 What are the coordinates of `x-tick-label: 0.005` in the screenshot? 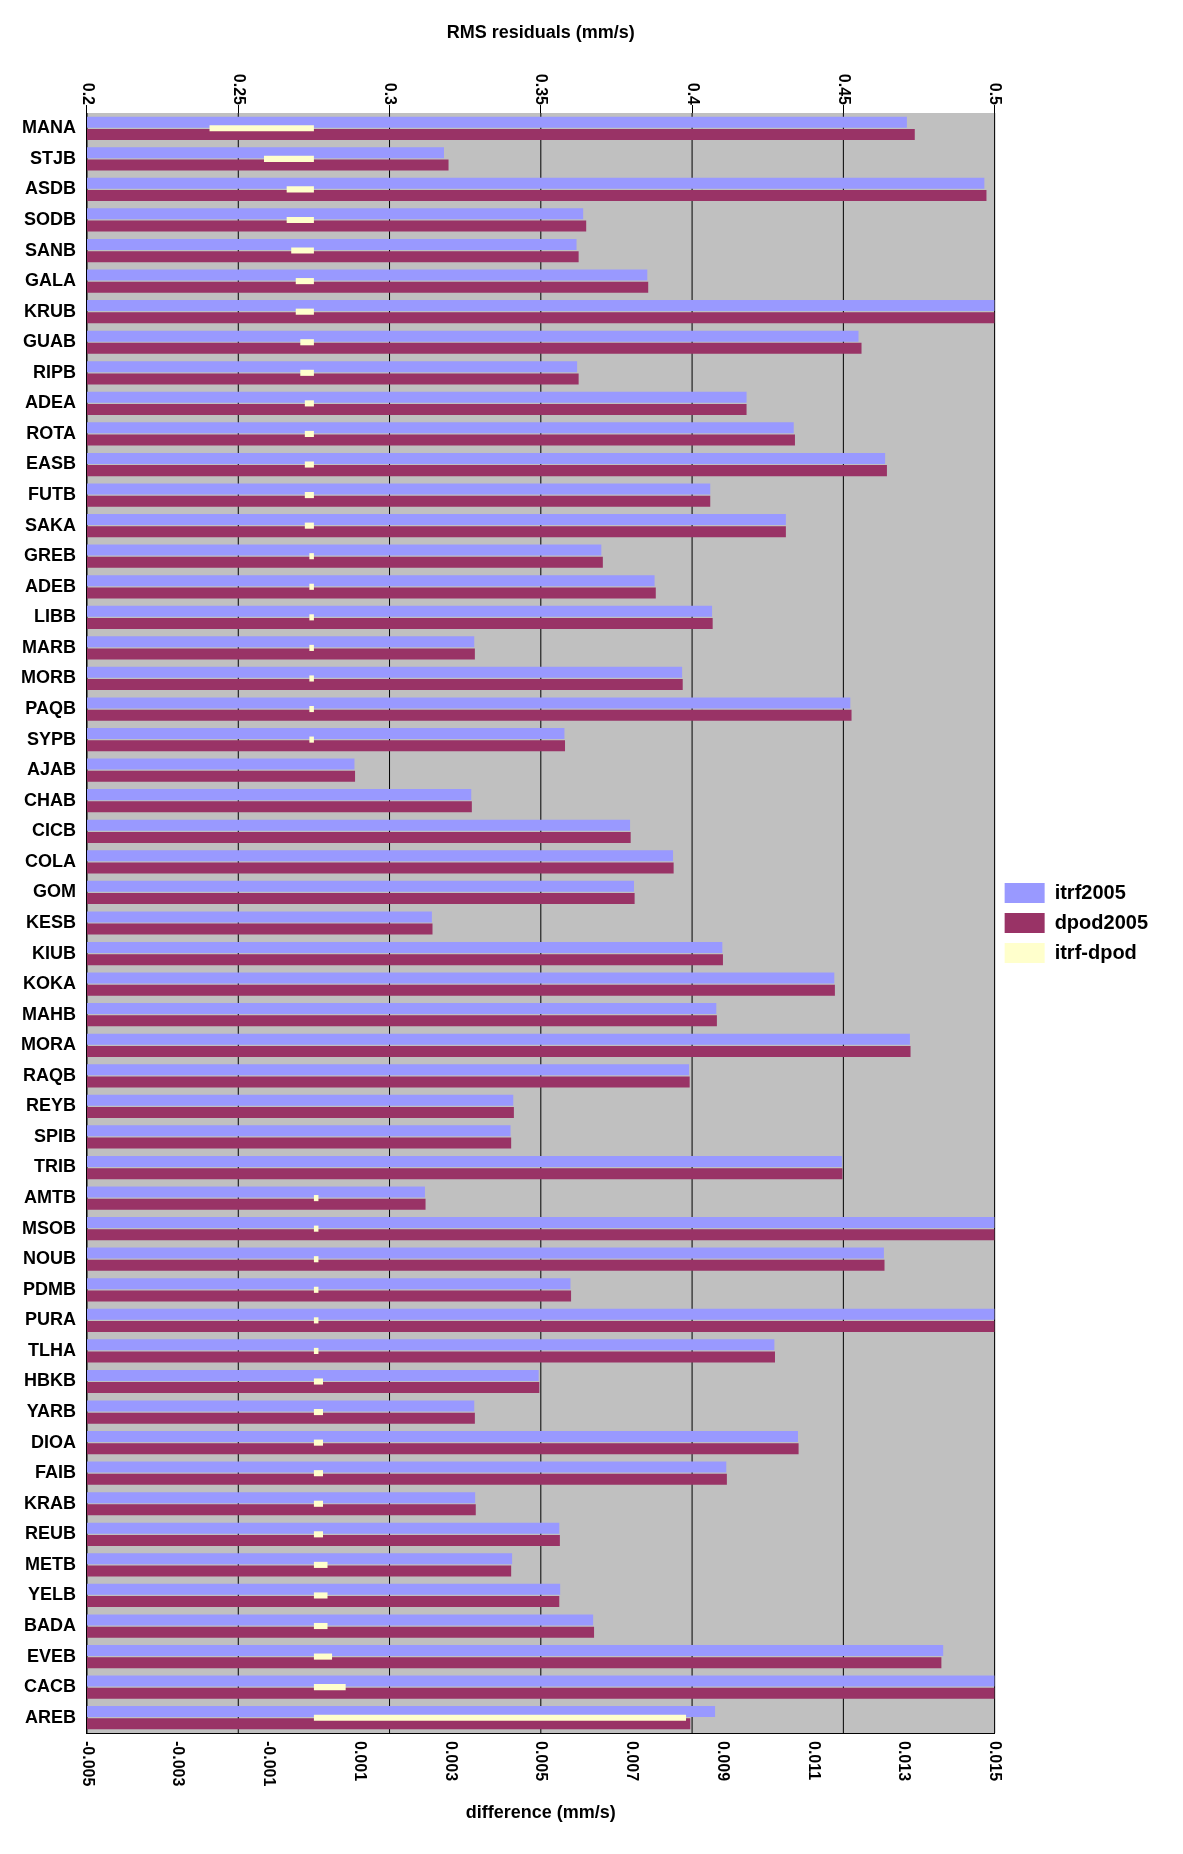 It's located at (542, 1761).